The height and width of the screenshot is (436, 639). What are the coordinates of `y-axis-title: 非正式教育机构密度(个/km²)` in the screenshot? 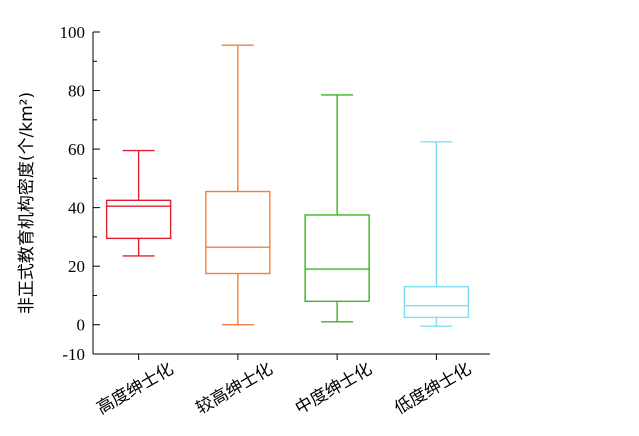 It's located at (27, 203).